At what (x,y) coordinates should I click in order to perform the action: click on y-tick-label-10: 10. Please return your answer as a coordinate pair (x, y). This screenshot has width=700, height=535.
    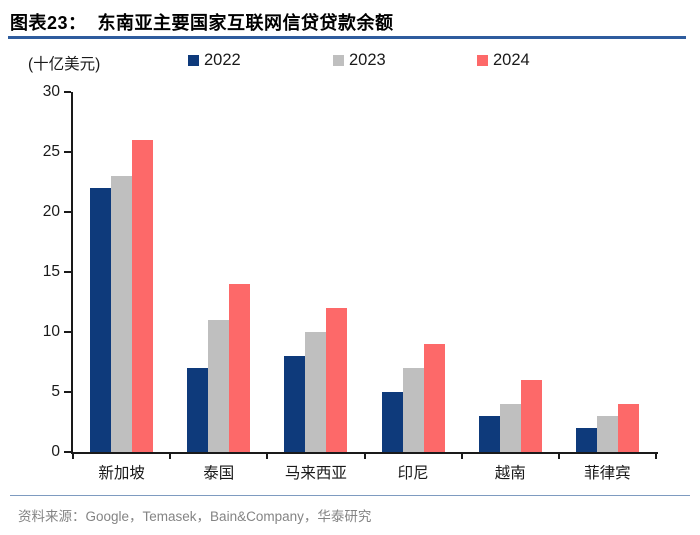
    Looking at the image, I should click on (51, 331).